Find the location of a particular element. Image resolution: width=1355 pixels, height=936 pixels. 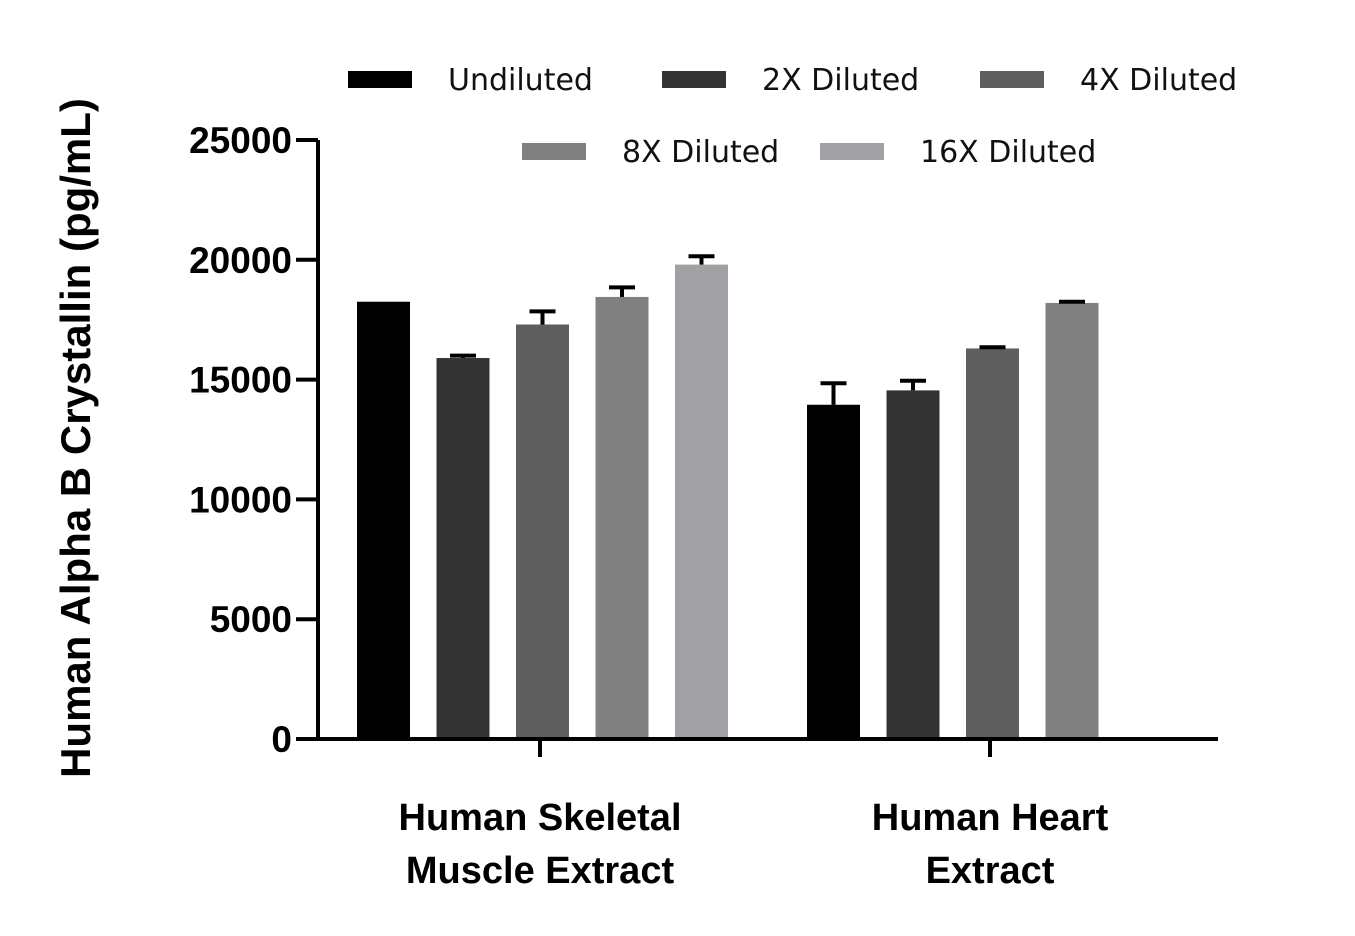

y-tick-label: 25000 is located at coordinates (240, 140).